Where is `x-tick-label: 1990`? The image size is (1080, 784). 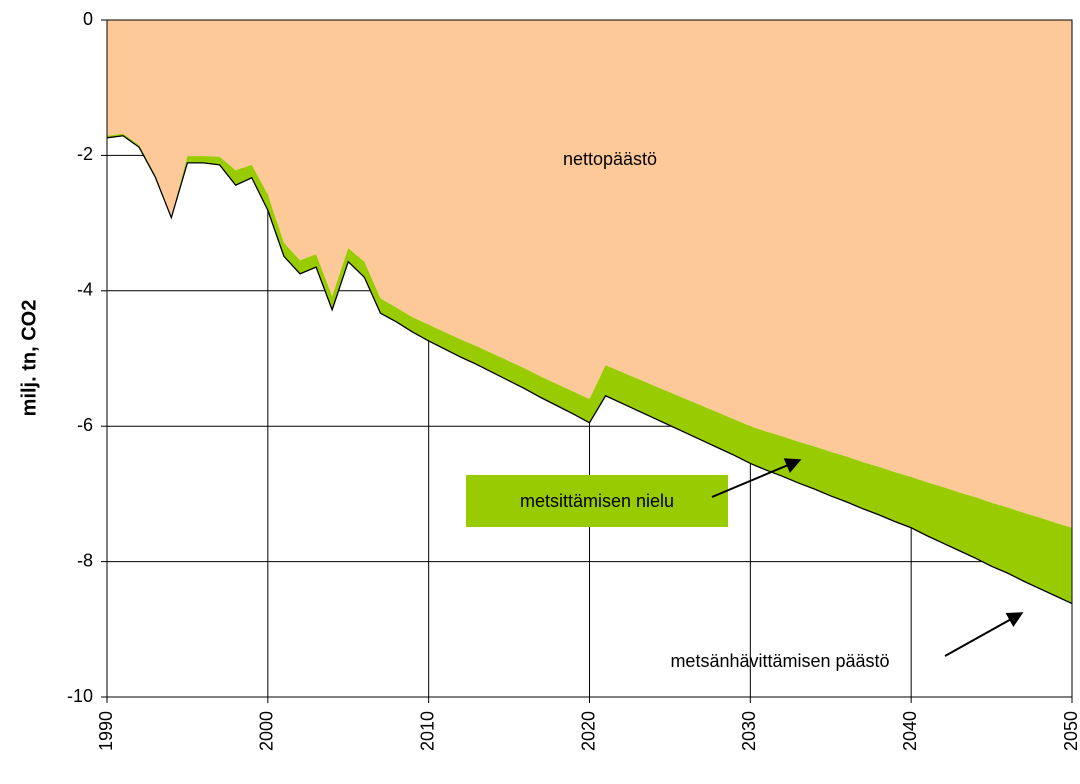
x-tick-label: 1990 is located at coordinates (106, 731).